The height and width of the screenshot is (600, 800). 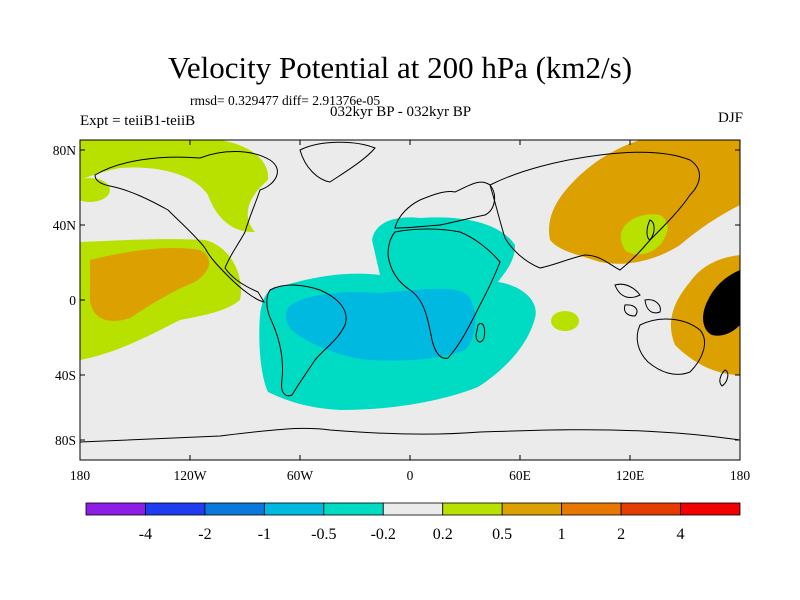 What do you see at coordinates (65, 150) in the screenshot?
I see `lat-tick-label: 80N` at bounding box center [65, 150].